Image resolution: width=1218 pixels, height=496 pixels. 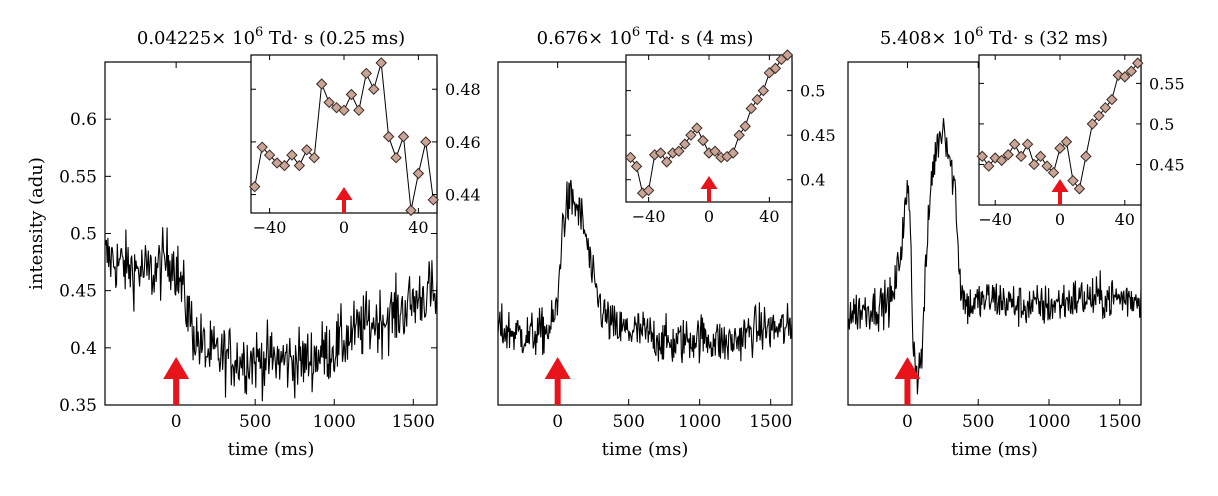 What do you see at coordinates (1080, 141) in the screenshot?
I see `inset-chart: −40 0 40 0.45 0.5 0.55` at bounding box center [1080, 141].